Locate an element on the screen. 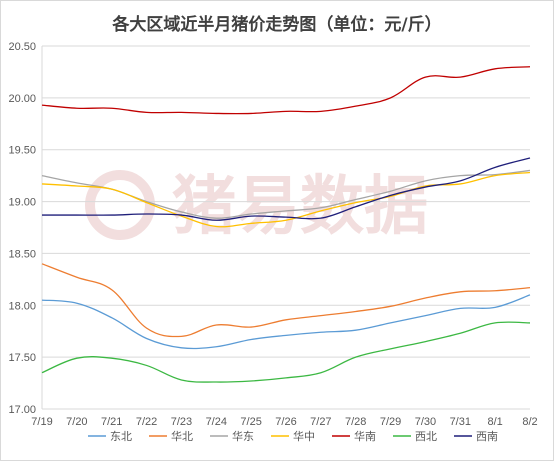 The width and height of the screenshot is (554, 461). y-tick-label: 20.00 is located at coordinates (22, 99).